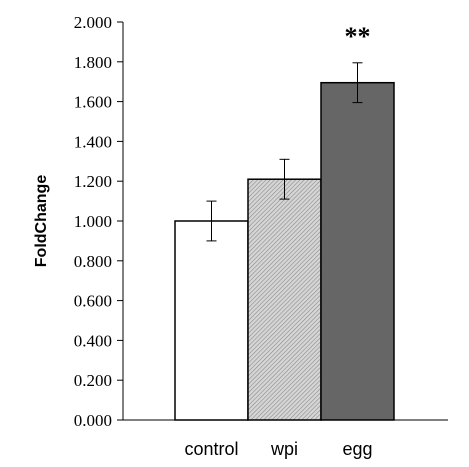 The width and height of the screenshot is (469, 467). I want to click on y-tick-label: 1.400, so click(93, 141).